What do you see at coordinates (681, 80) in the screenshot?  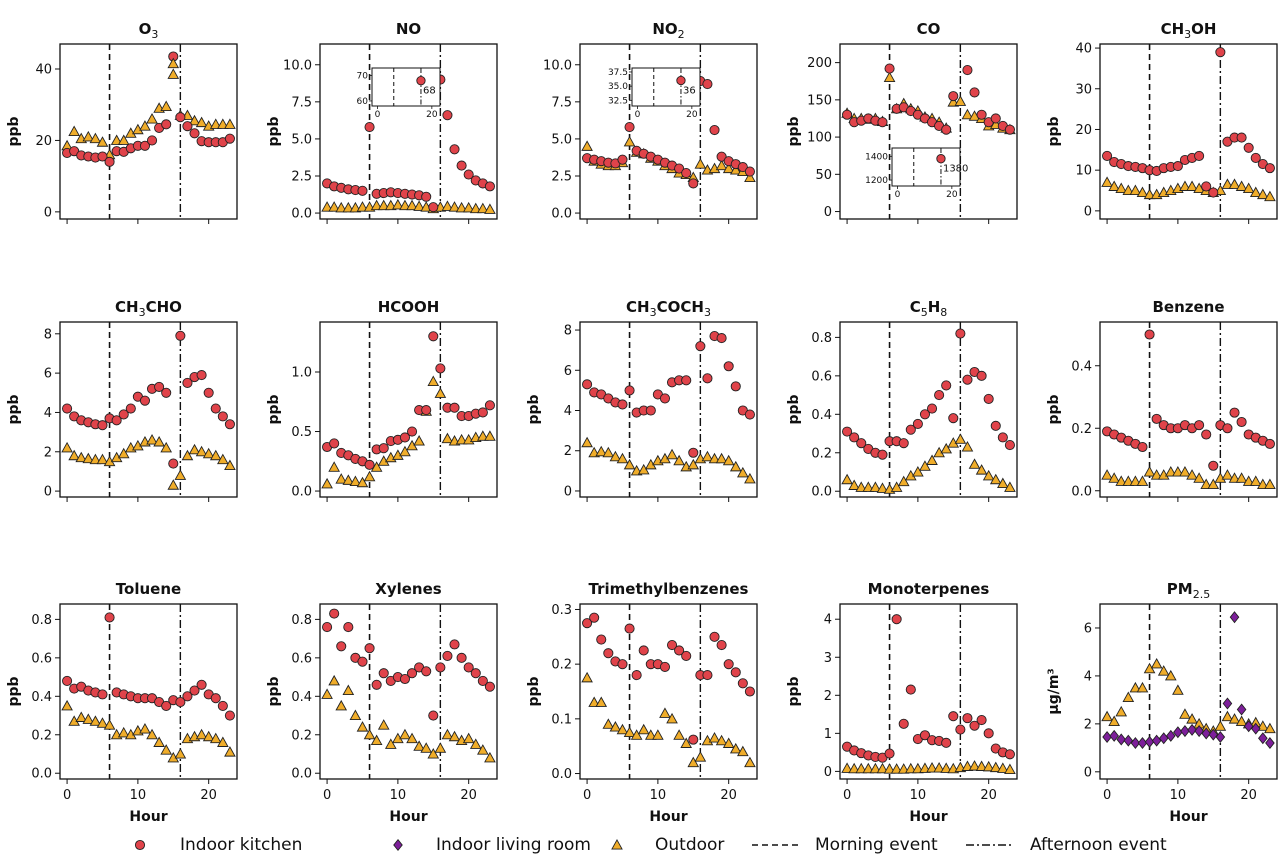 I see `inset-kitchen-point` at bounding box center [681, 80].